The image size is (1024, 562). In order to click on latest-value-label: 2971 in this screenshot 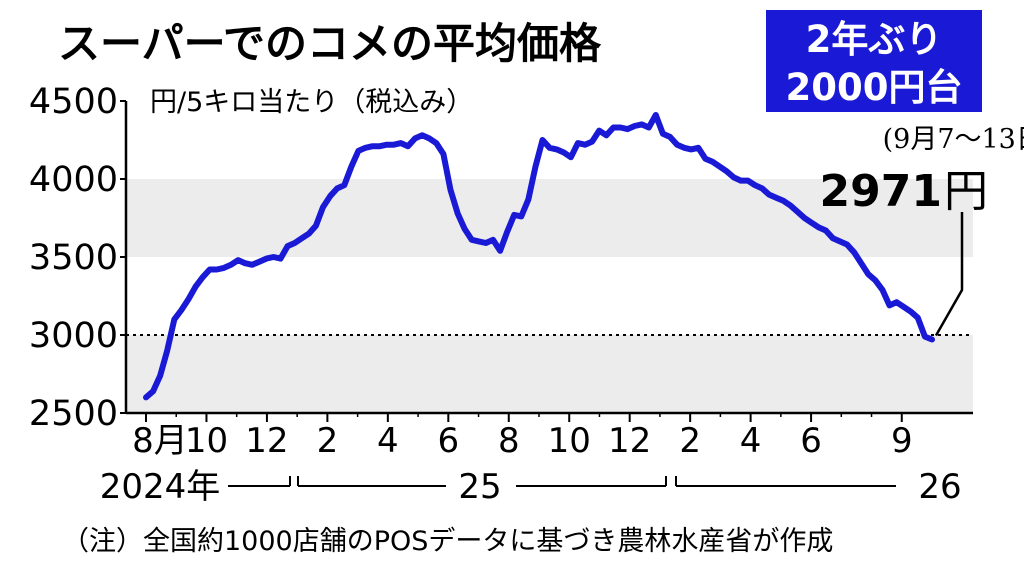, I will do `click(881, 191)`.